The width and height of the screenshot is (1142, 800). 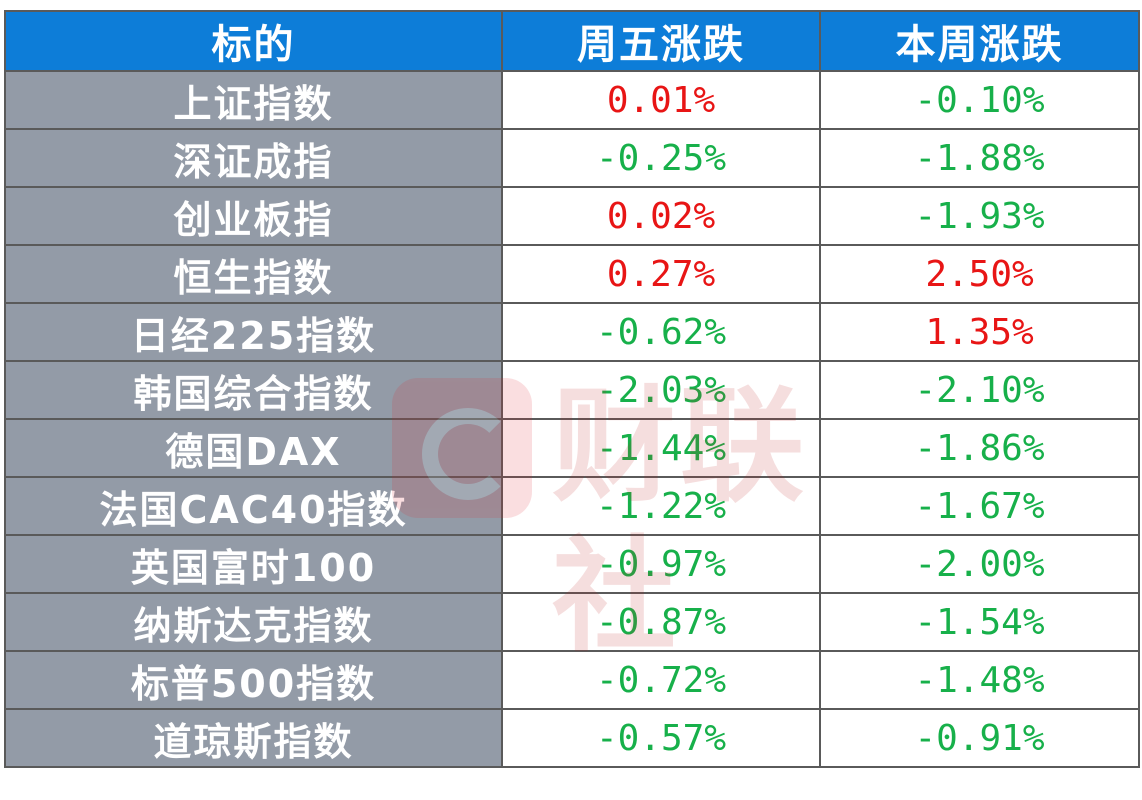 I want to click on header-weekly-change: 本周涨跌, so click(x=979, y=41).